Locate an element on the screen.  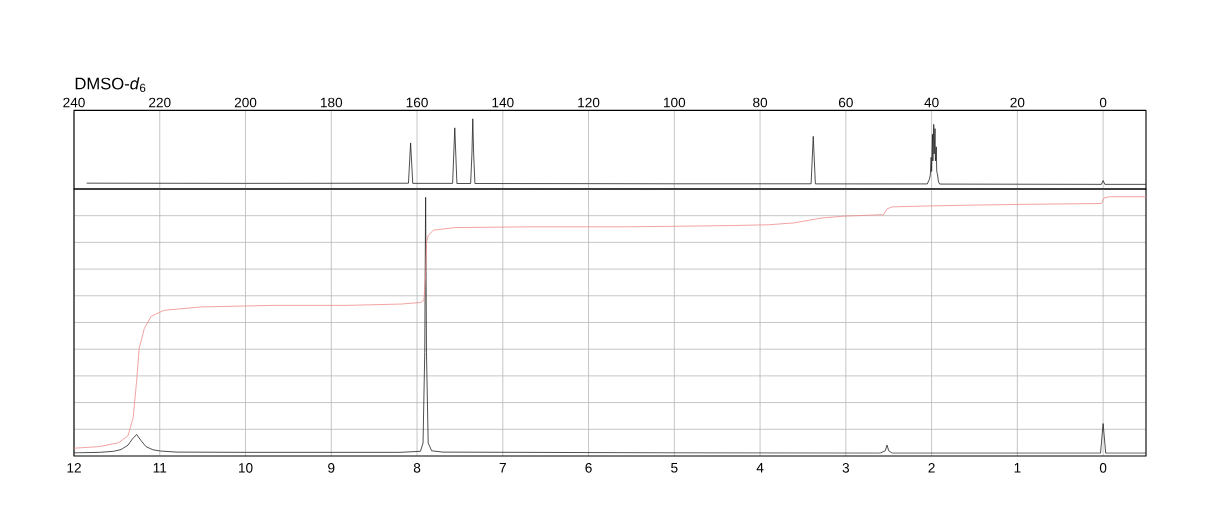
x-tick-label: 11 is located at coordinates (160, 468).